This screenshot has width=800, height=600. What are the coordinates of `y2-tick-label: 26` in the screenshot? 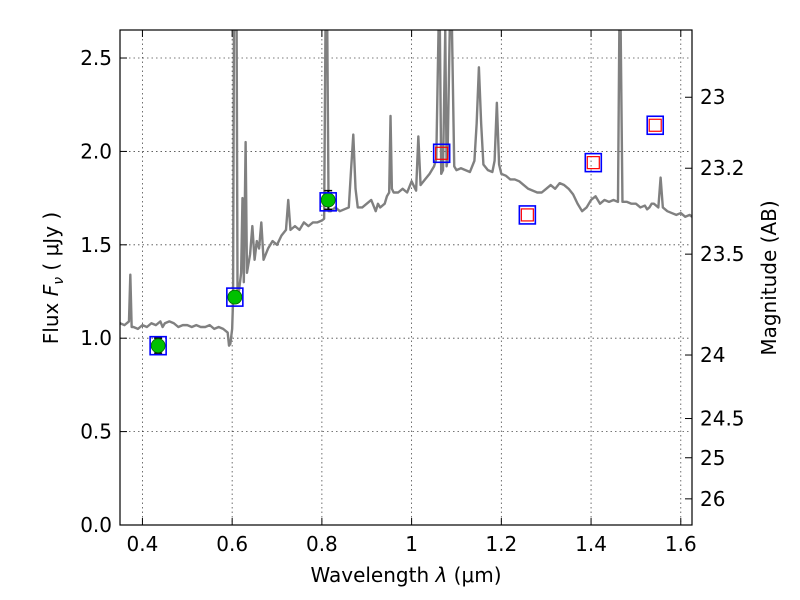 It's located at (712, 499).